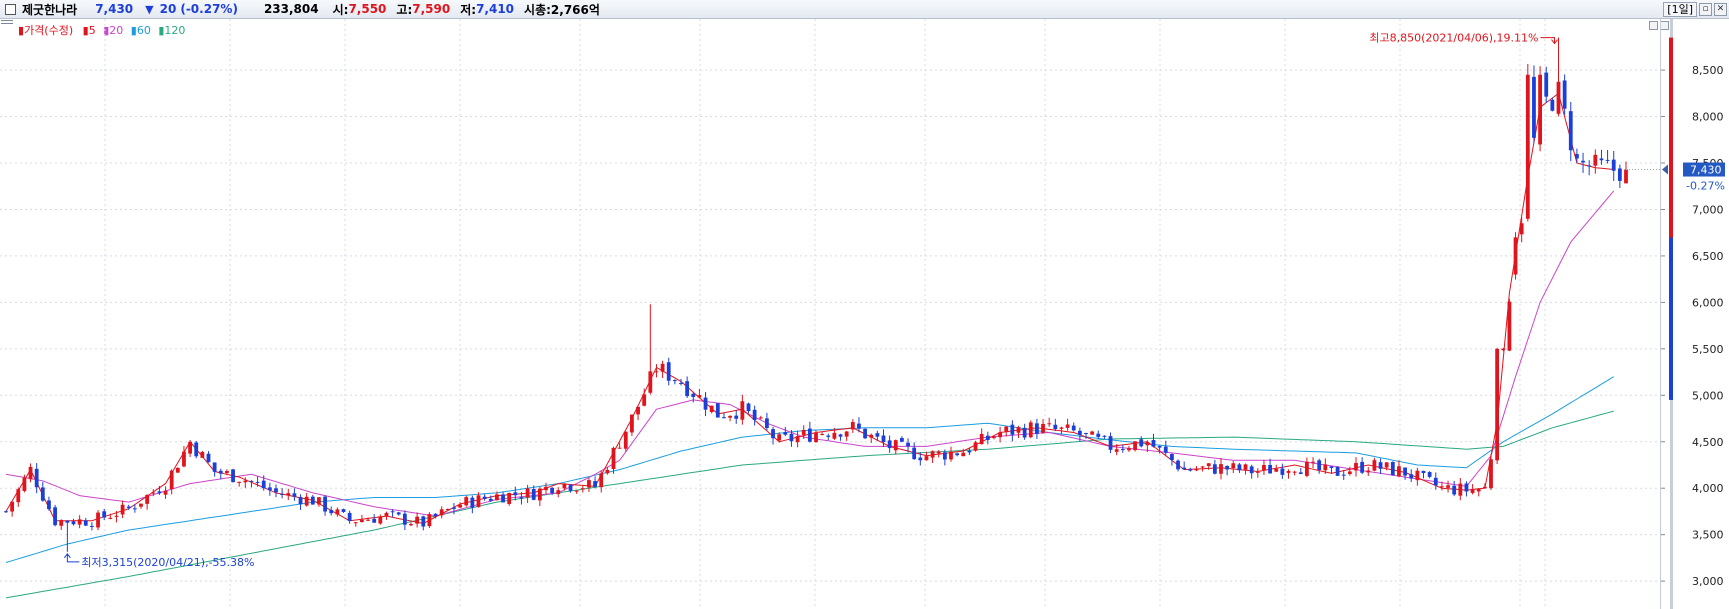 Image resolution: width=1729 pixels, height=609 pixels. What do you see at coordinates (1549, 41) in the screenshot?
I see `high-arrow-icon` at bounding box center [1549, 41].